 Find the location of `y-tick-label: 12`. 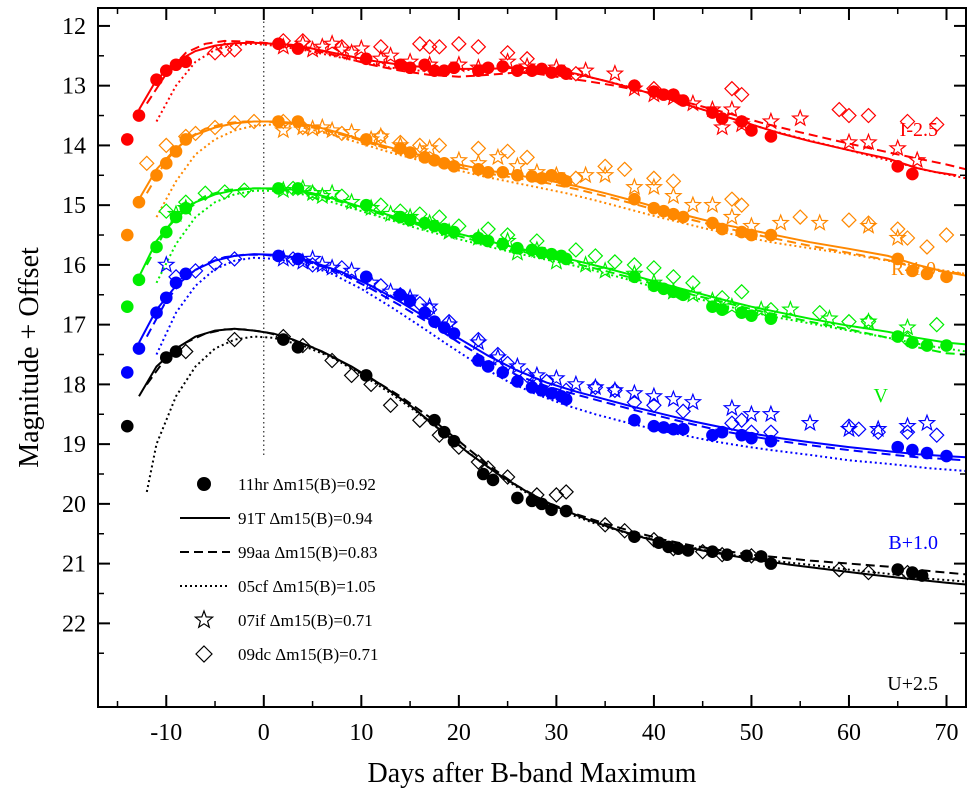

y-tick-label: 12 is located at coordinates (74, 27).